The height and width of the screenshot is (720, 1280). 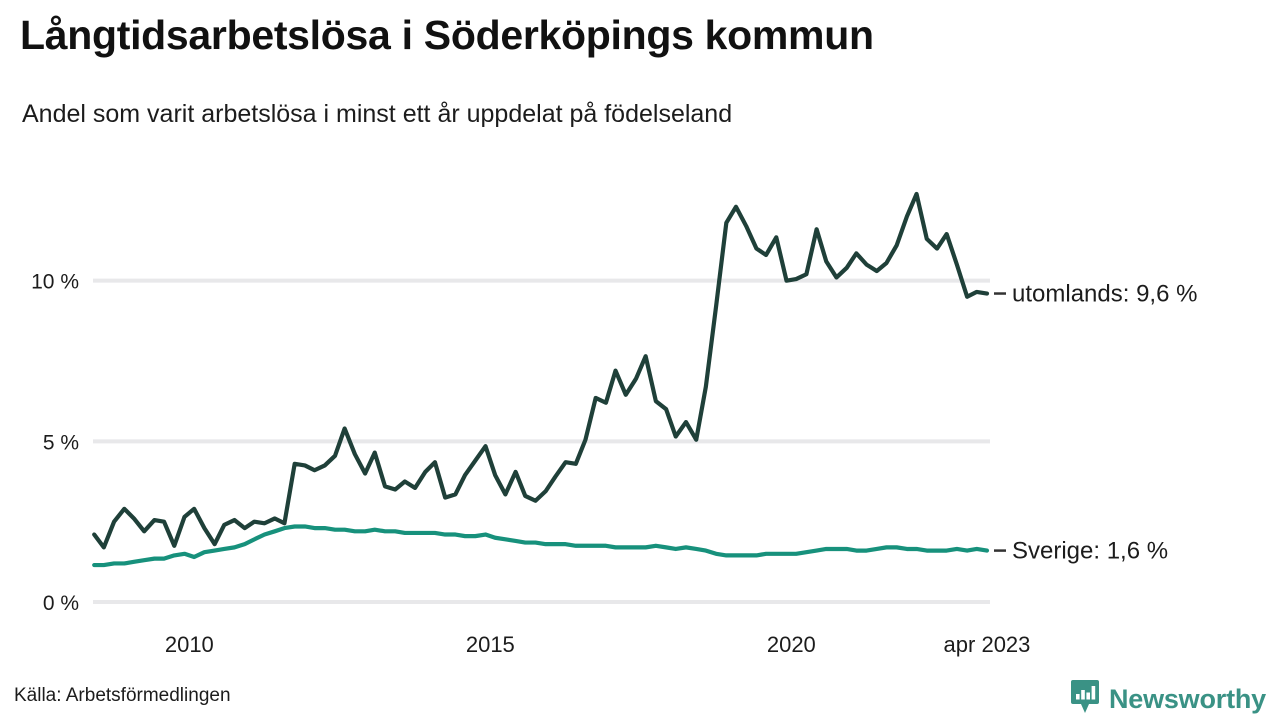 What do you see at coordinates (987, 644) in the screenshot?
I see `x-axis-tick-label: apr 2023` at bounding box center [987, 644].